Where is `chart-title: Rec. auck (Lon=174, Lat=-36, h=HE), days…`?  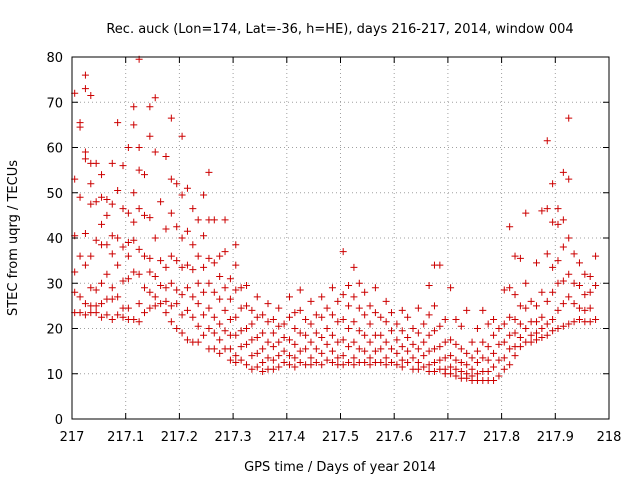 chart-title: Rec. auck (Lon=174, Lat=-36, h=HE), days… is located at coordinates (339, 29).